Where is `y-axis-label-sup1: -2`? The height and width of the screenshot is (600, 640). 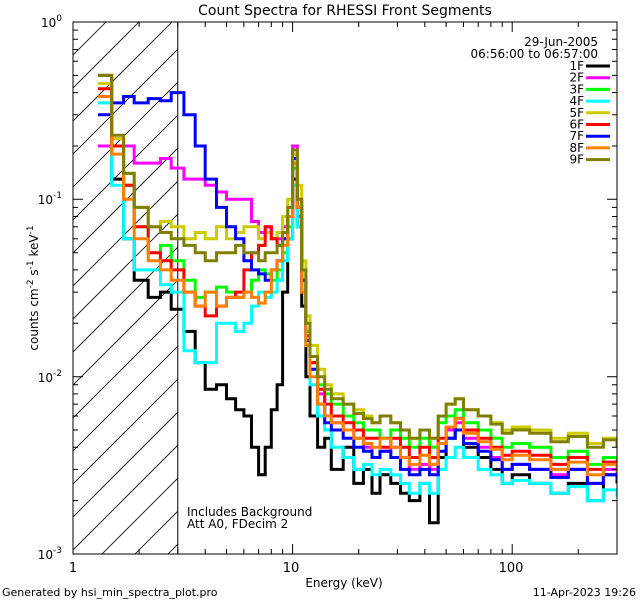
y-axis-label-sup1: -2 is located at coordinates (31, 283).